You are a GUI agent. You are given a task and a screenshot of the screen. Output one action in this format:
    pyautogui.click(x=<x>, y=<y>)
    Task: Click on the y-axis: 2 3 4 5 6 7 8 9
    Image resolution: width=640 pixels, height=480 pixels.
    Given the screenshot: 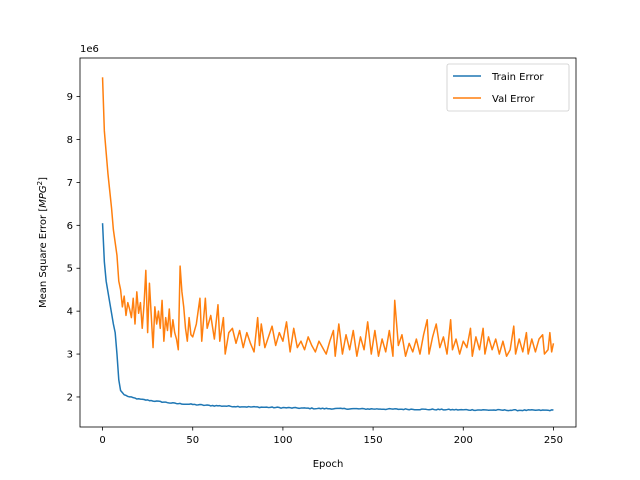 What is the action you would take?
    pyautogui.click(x=73, y=247)
    